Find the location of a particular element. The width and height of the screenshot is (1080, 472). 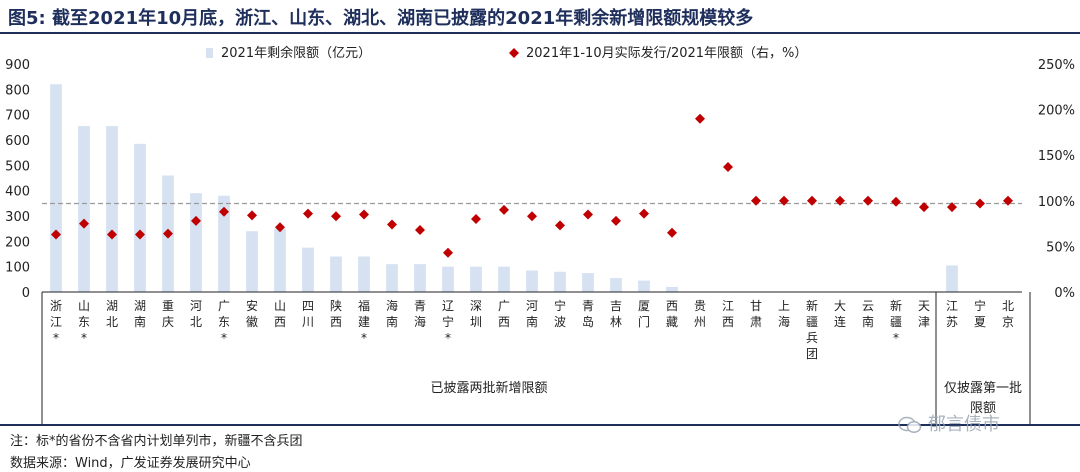

bar-西藏 is located at coordinates (672, 289).